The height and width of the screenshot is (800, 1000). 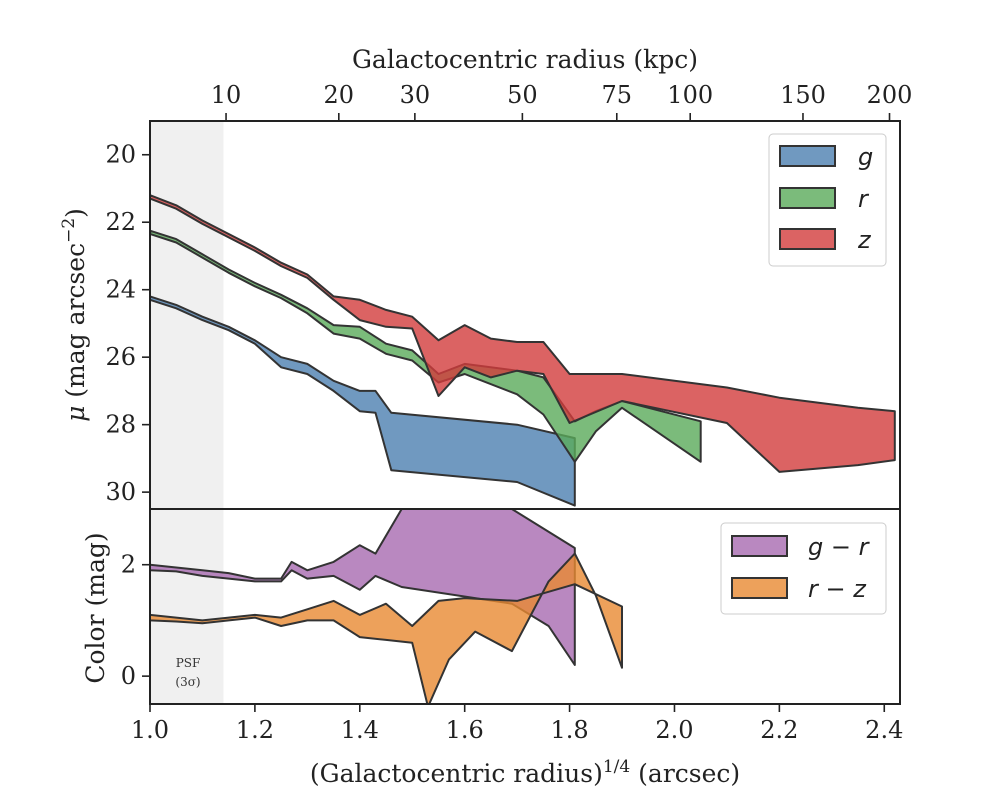 What do you see at coordinates (128, 565) in the screenshot?
I see `color-y-tick-label: 2` at bounding box center [128, 565].